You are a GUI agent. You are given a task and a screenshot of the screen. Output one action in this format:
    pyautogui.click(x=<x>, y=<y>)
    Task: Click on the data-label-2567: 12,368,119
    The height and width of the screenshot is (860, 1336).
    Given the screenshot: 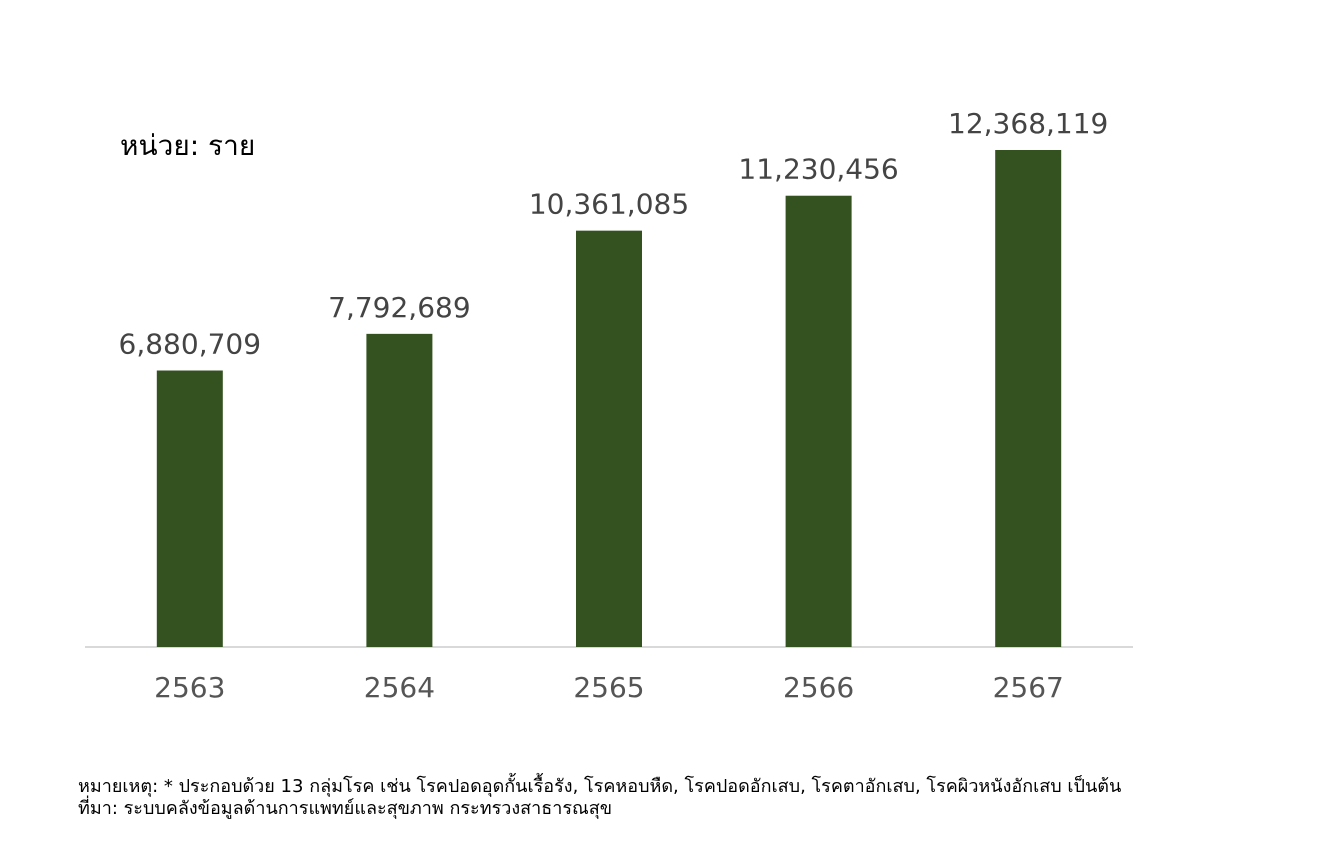 What is the action you would take?
    pyautogui.click(x=1028, y=123)
    